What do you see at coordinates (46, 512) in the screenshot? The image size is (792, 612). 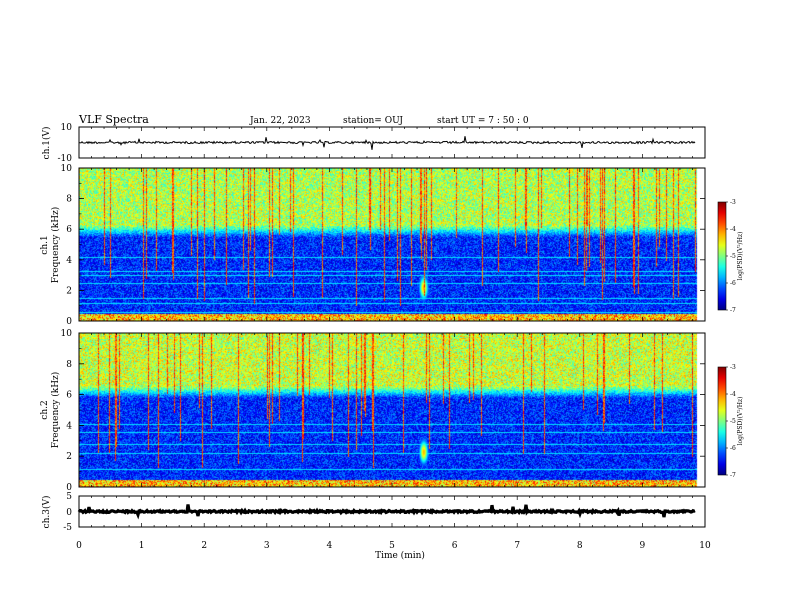 I see `ch3-waveform-ylabel: ch.3(V)` at bounding box center [46, 512].